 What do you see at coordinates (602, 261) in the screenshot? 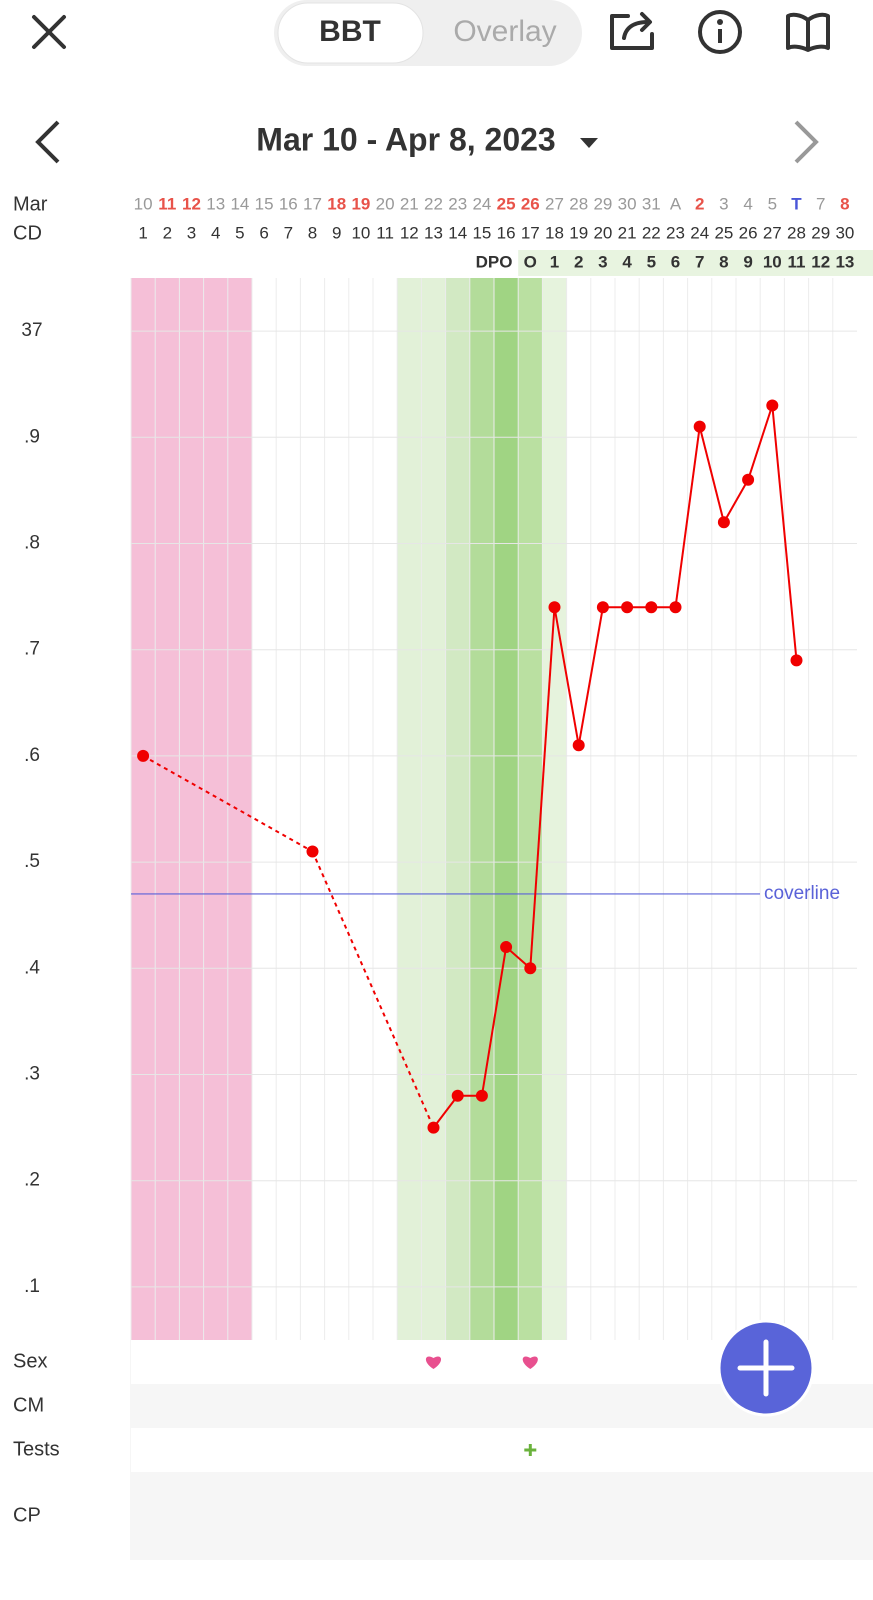
I see `dpo-label: 3` at bounding box center [602, 261].